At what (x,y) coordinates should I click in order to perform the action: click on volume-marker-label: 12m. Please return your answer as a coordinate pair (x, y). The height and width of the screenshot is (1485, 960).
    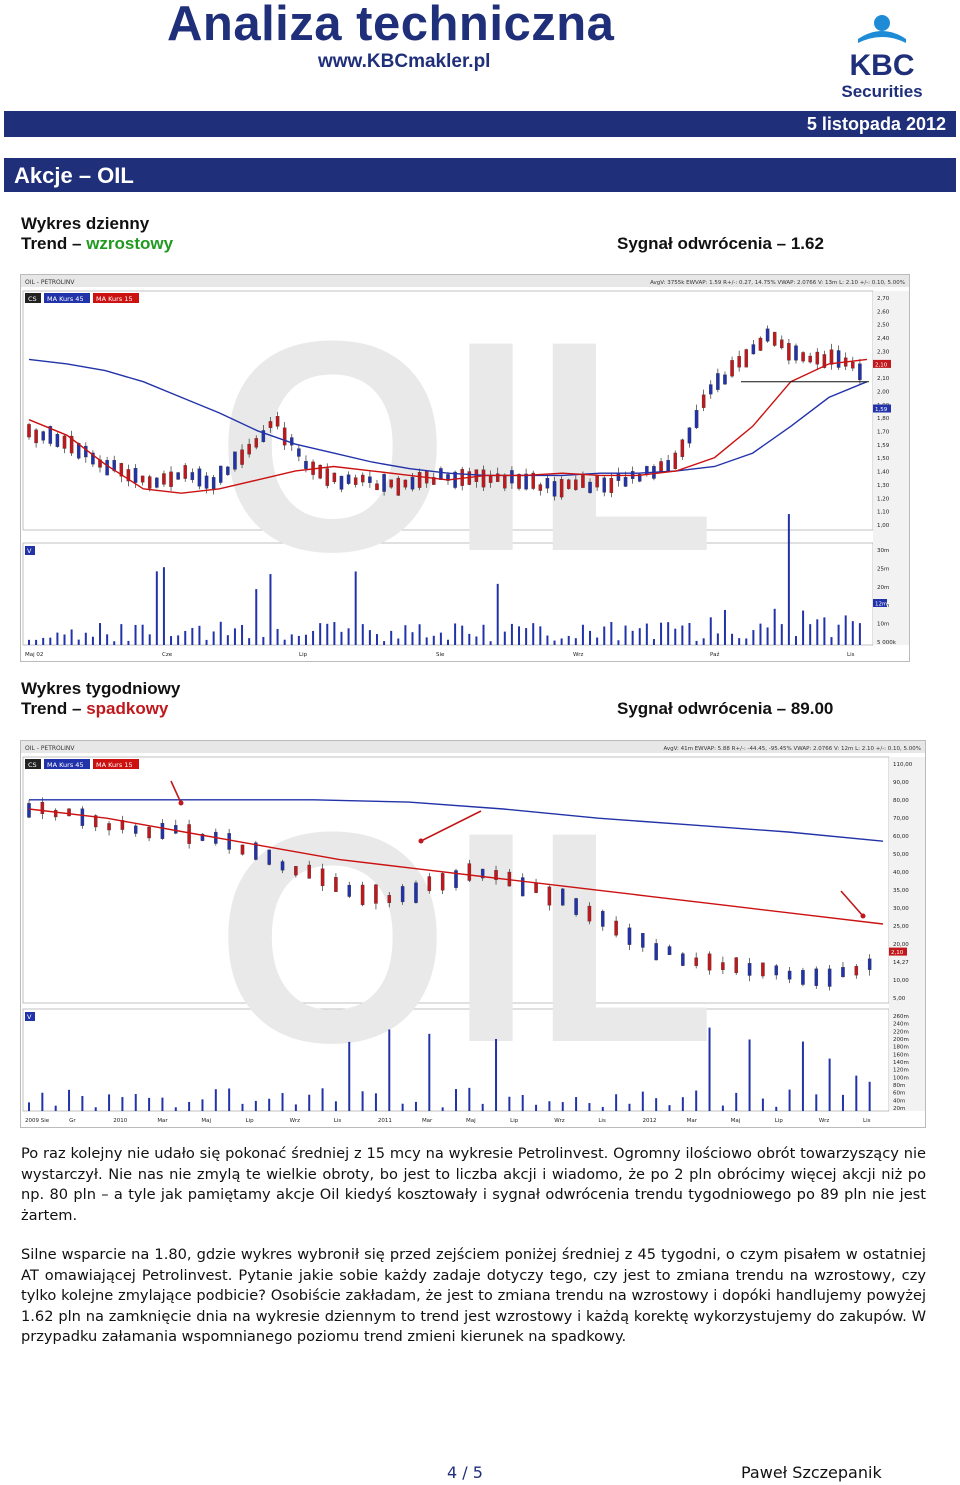
    Looking at the image, I should click on (881, 605).